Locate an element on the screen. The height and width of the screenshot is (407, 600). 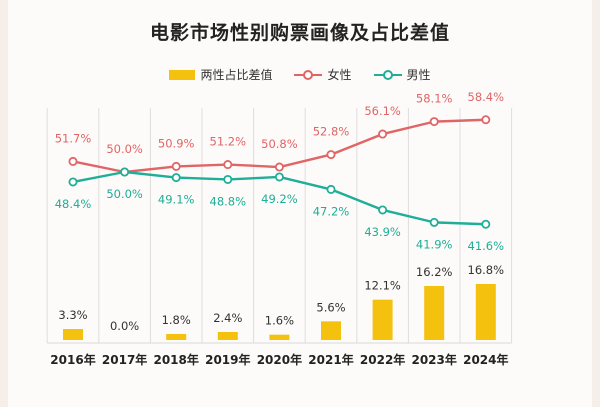
legend-swatch-male is located at coordinates (387, 74).